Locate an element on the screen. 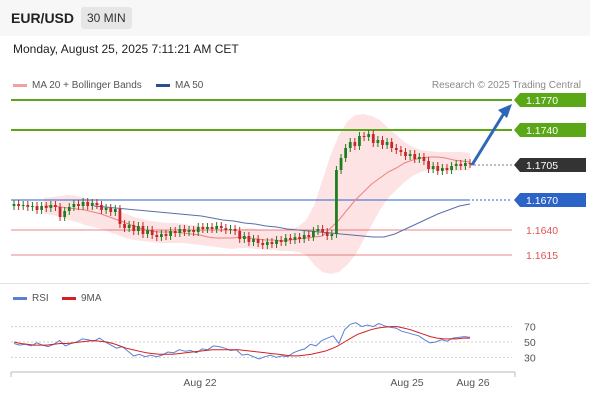  level-tag-label: 1.1640 is located at coordinates (542, 231).